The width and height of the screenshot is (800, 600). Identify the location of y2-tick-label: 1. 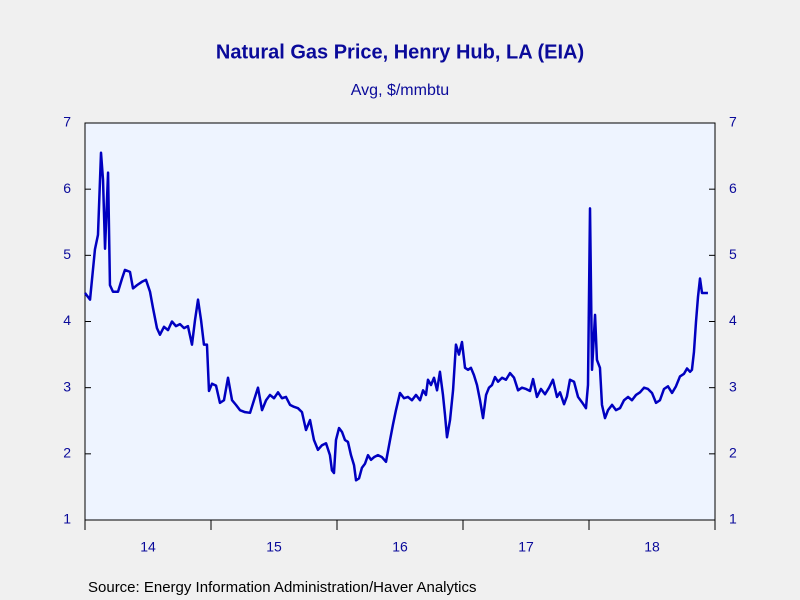
(733, 519).